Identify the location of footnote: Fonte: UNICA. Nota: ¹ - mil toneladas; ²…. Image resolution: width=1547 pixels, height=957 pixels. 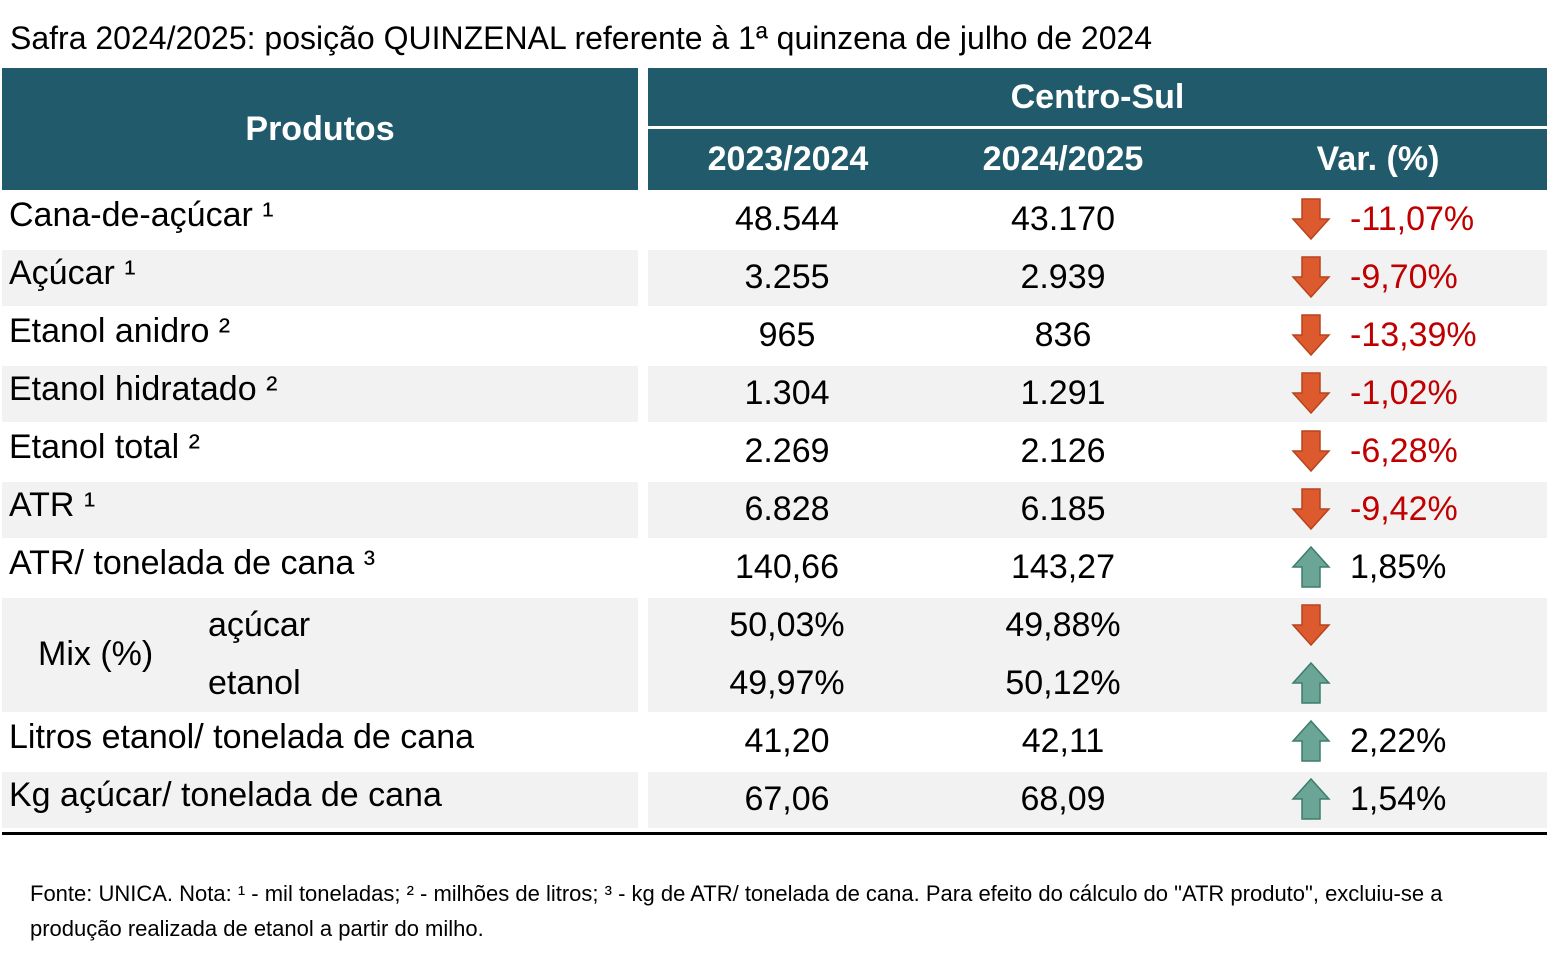
(736, 911).